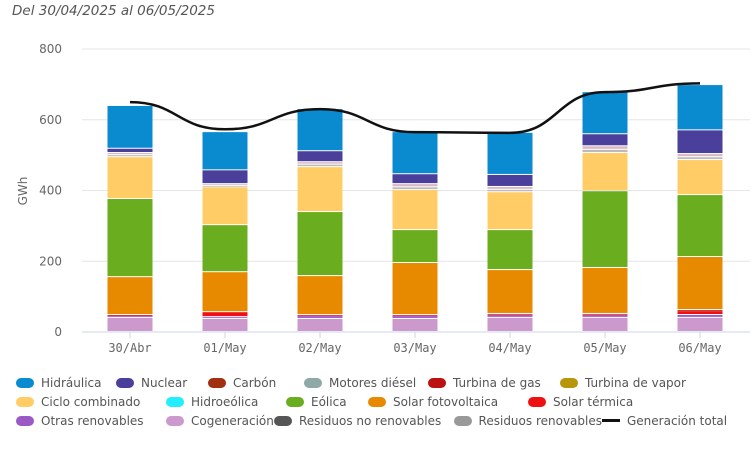 Image resolution: width=754 pixels, height=449 pixels. I want to click on legend-item: Motores diésel, so click(366, 382).